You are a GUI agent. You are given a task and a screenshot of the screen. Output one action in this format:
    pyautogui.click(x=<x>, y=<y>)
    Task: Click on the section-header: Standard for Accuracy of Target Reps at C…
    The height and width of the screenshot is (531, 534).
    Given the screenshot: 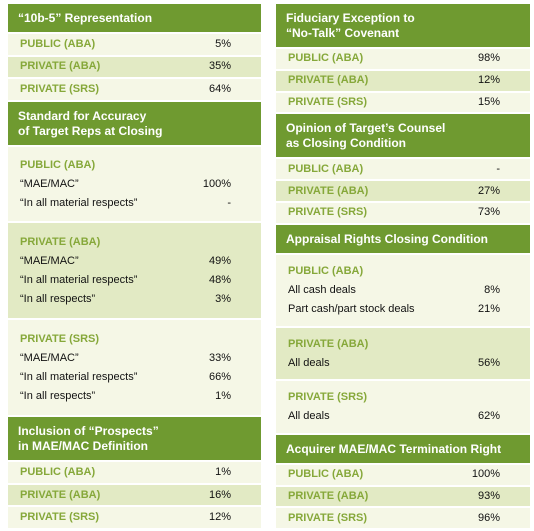 What is the action you would take?
    pyautogui.click(x=134, y=123)
    